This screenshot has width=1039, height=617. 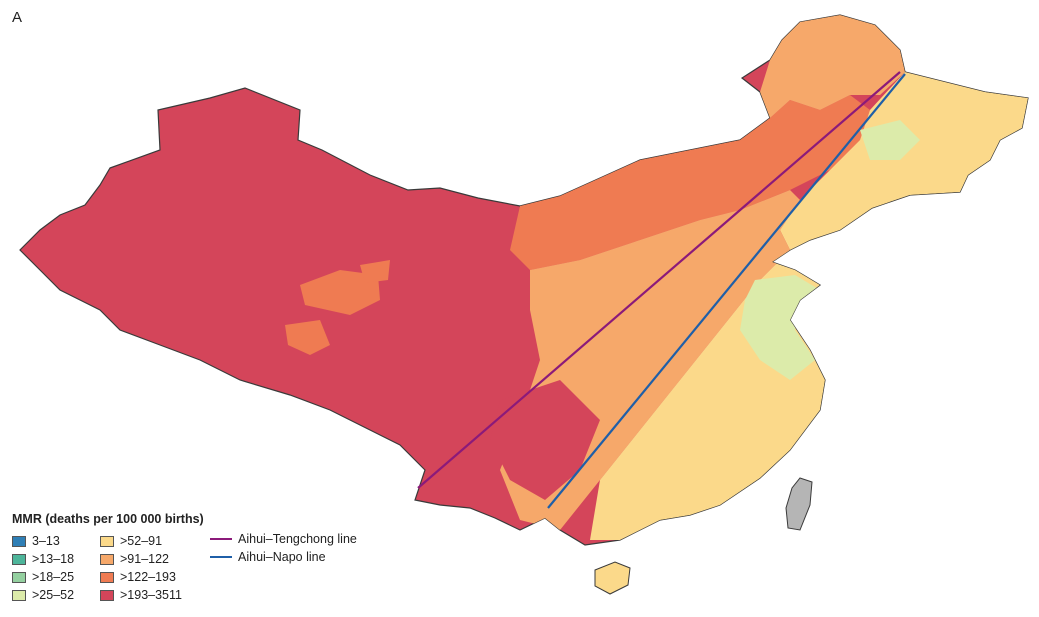 I want to click on region-north-band, so click(x=690, y=182).